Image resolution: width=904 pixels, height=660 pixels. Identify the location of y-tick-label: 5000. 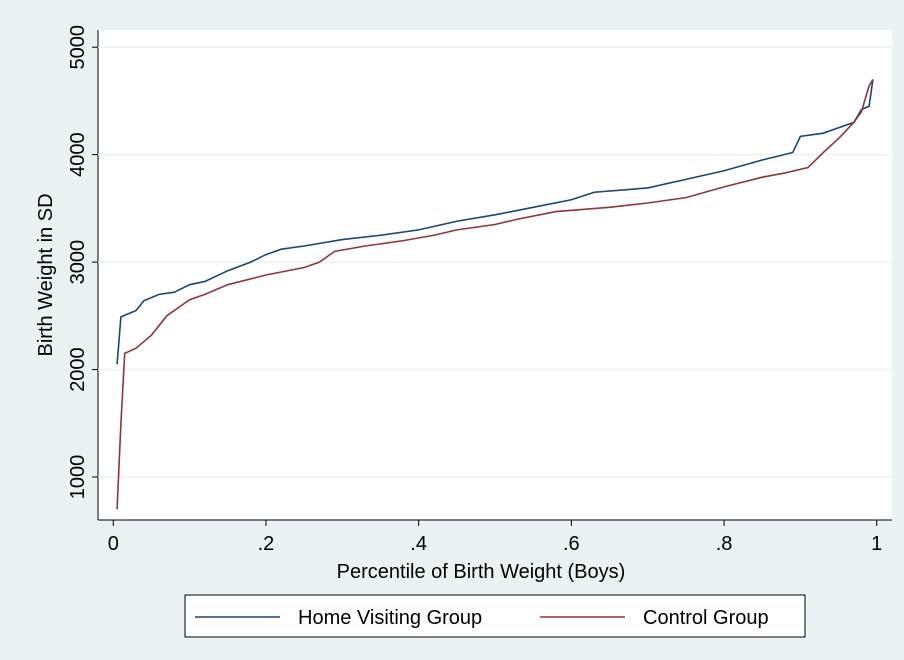
(78, 47).